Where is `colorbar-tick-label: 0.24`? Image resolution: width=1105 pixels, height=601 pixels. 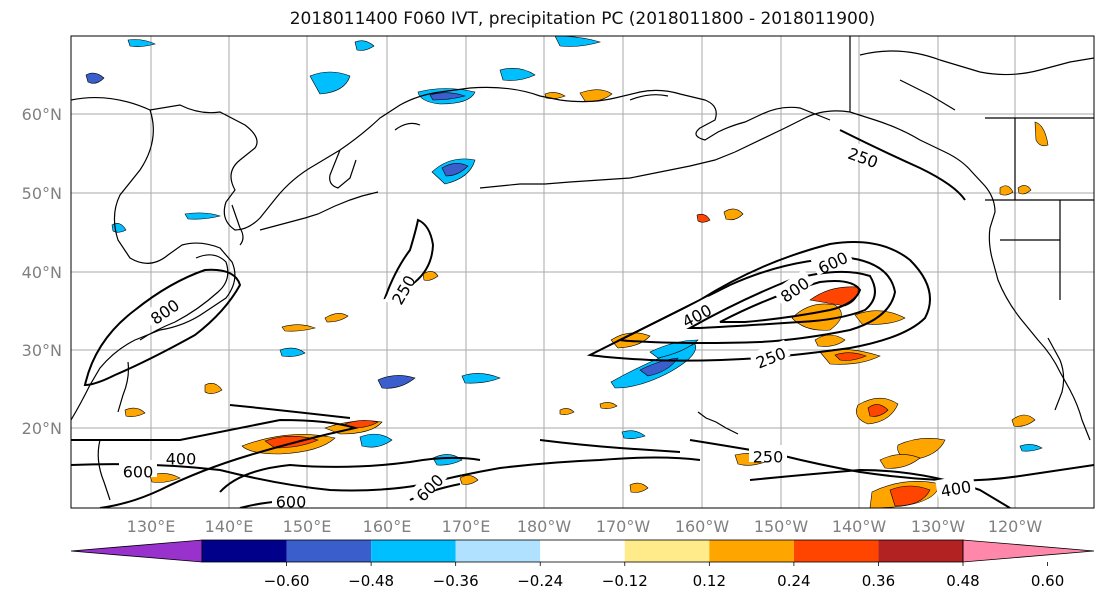 colorbar-tick-label: 0.24 is located at coordinates (793, 581).